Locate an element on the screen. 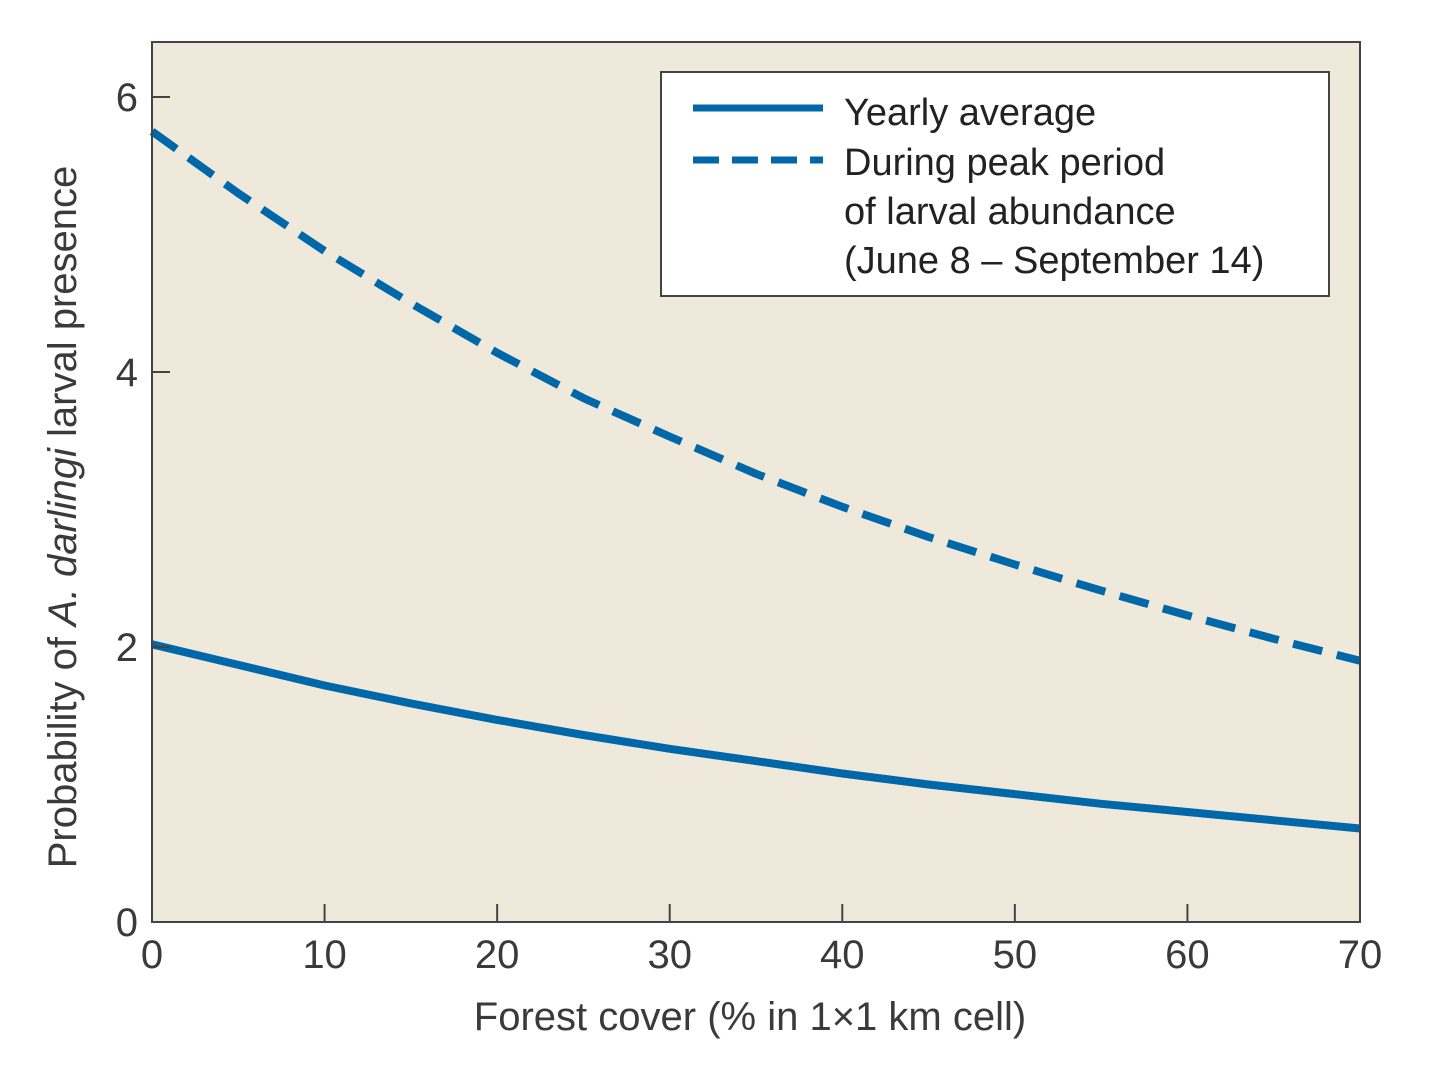  x-tick-label: 30 is located at coordinates (669, 955).